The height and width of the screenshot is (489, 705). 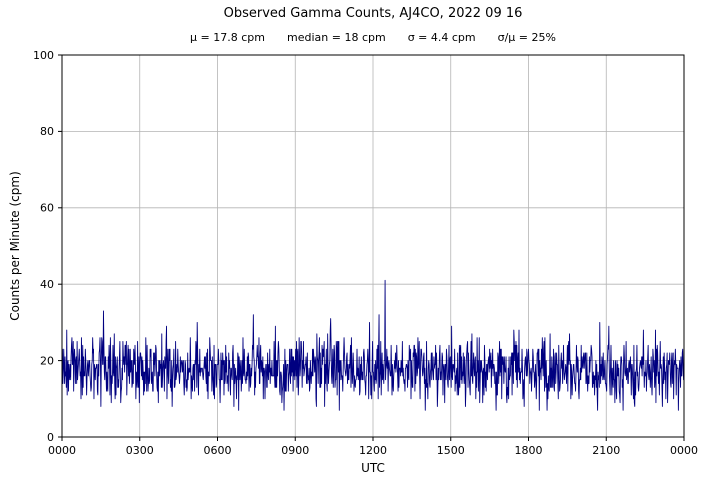 I want to click on stat-sigma: σ = 4.4 cpm, so click(x=441, y=37).